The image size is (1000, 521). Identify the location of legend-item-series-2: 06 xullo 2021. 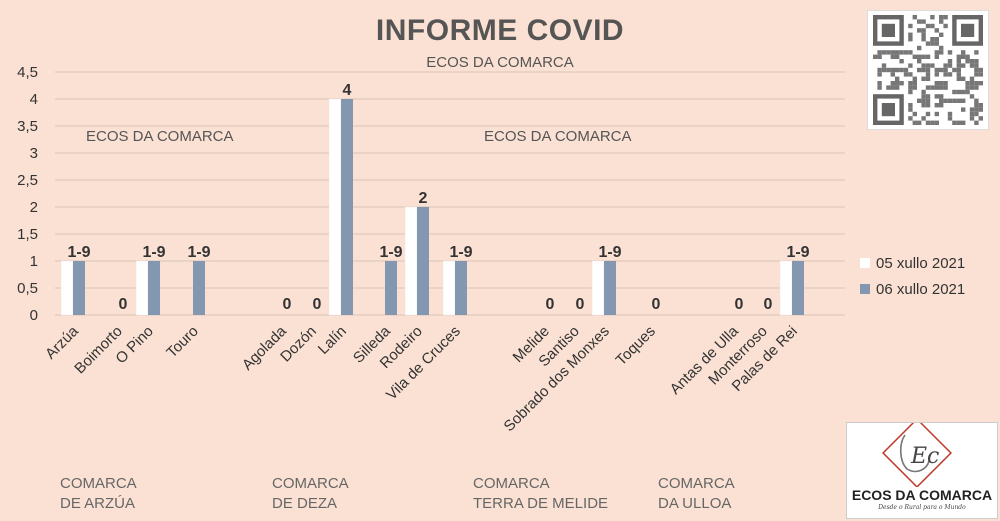
(912, 289).